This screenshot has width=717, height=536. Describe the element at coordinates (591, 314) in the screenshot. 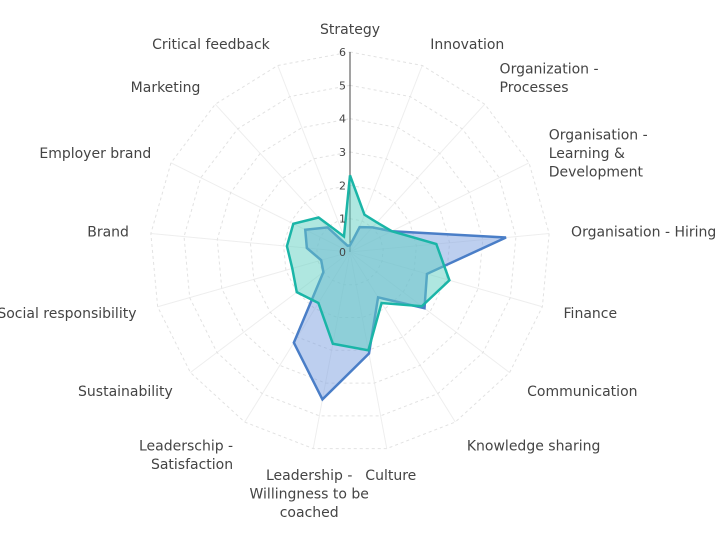

I see `category-label: Finance` at that location.